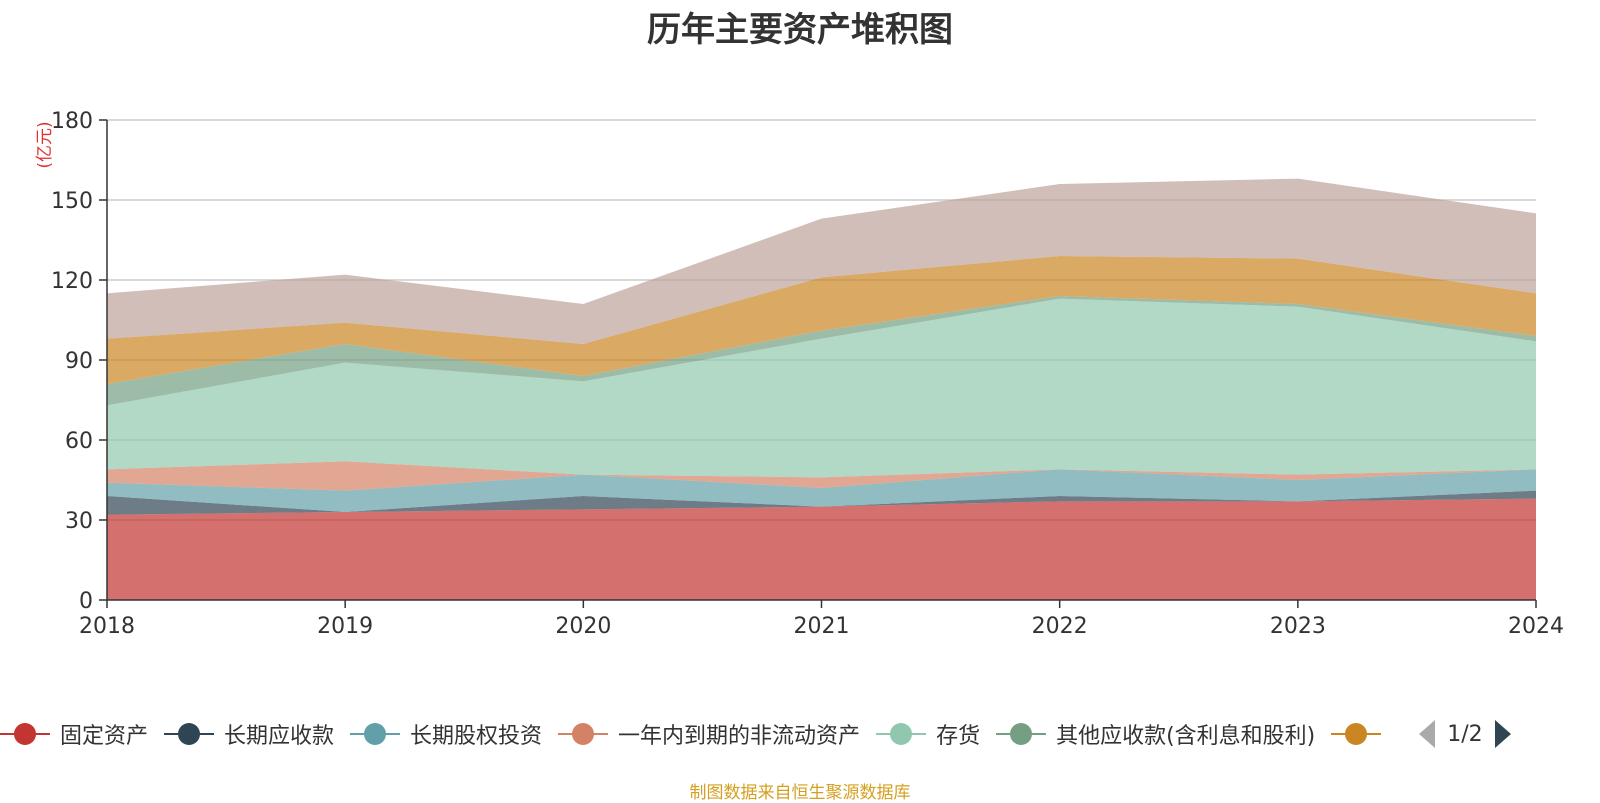 The height and width of the screenshot is (803, 1600). Describe the element at coordinates (345, 626) in the screenshot. I see `x-tick-label: 2019` at that location.